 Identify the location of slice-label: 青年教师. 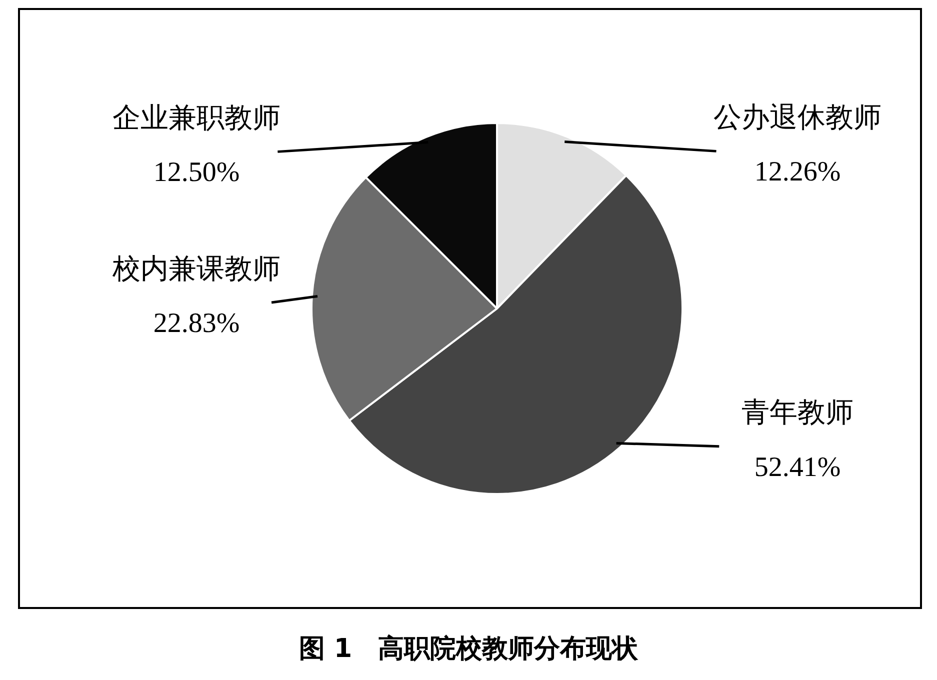
(798, 412).